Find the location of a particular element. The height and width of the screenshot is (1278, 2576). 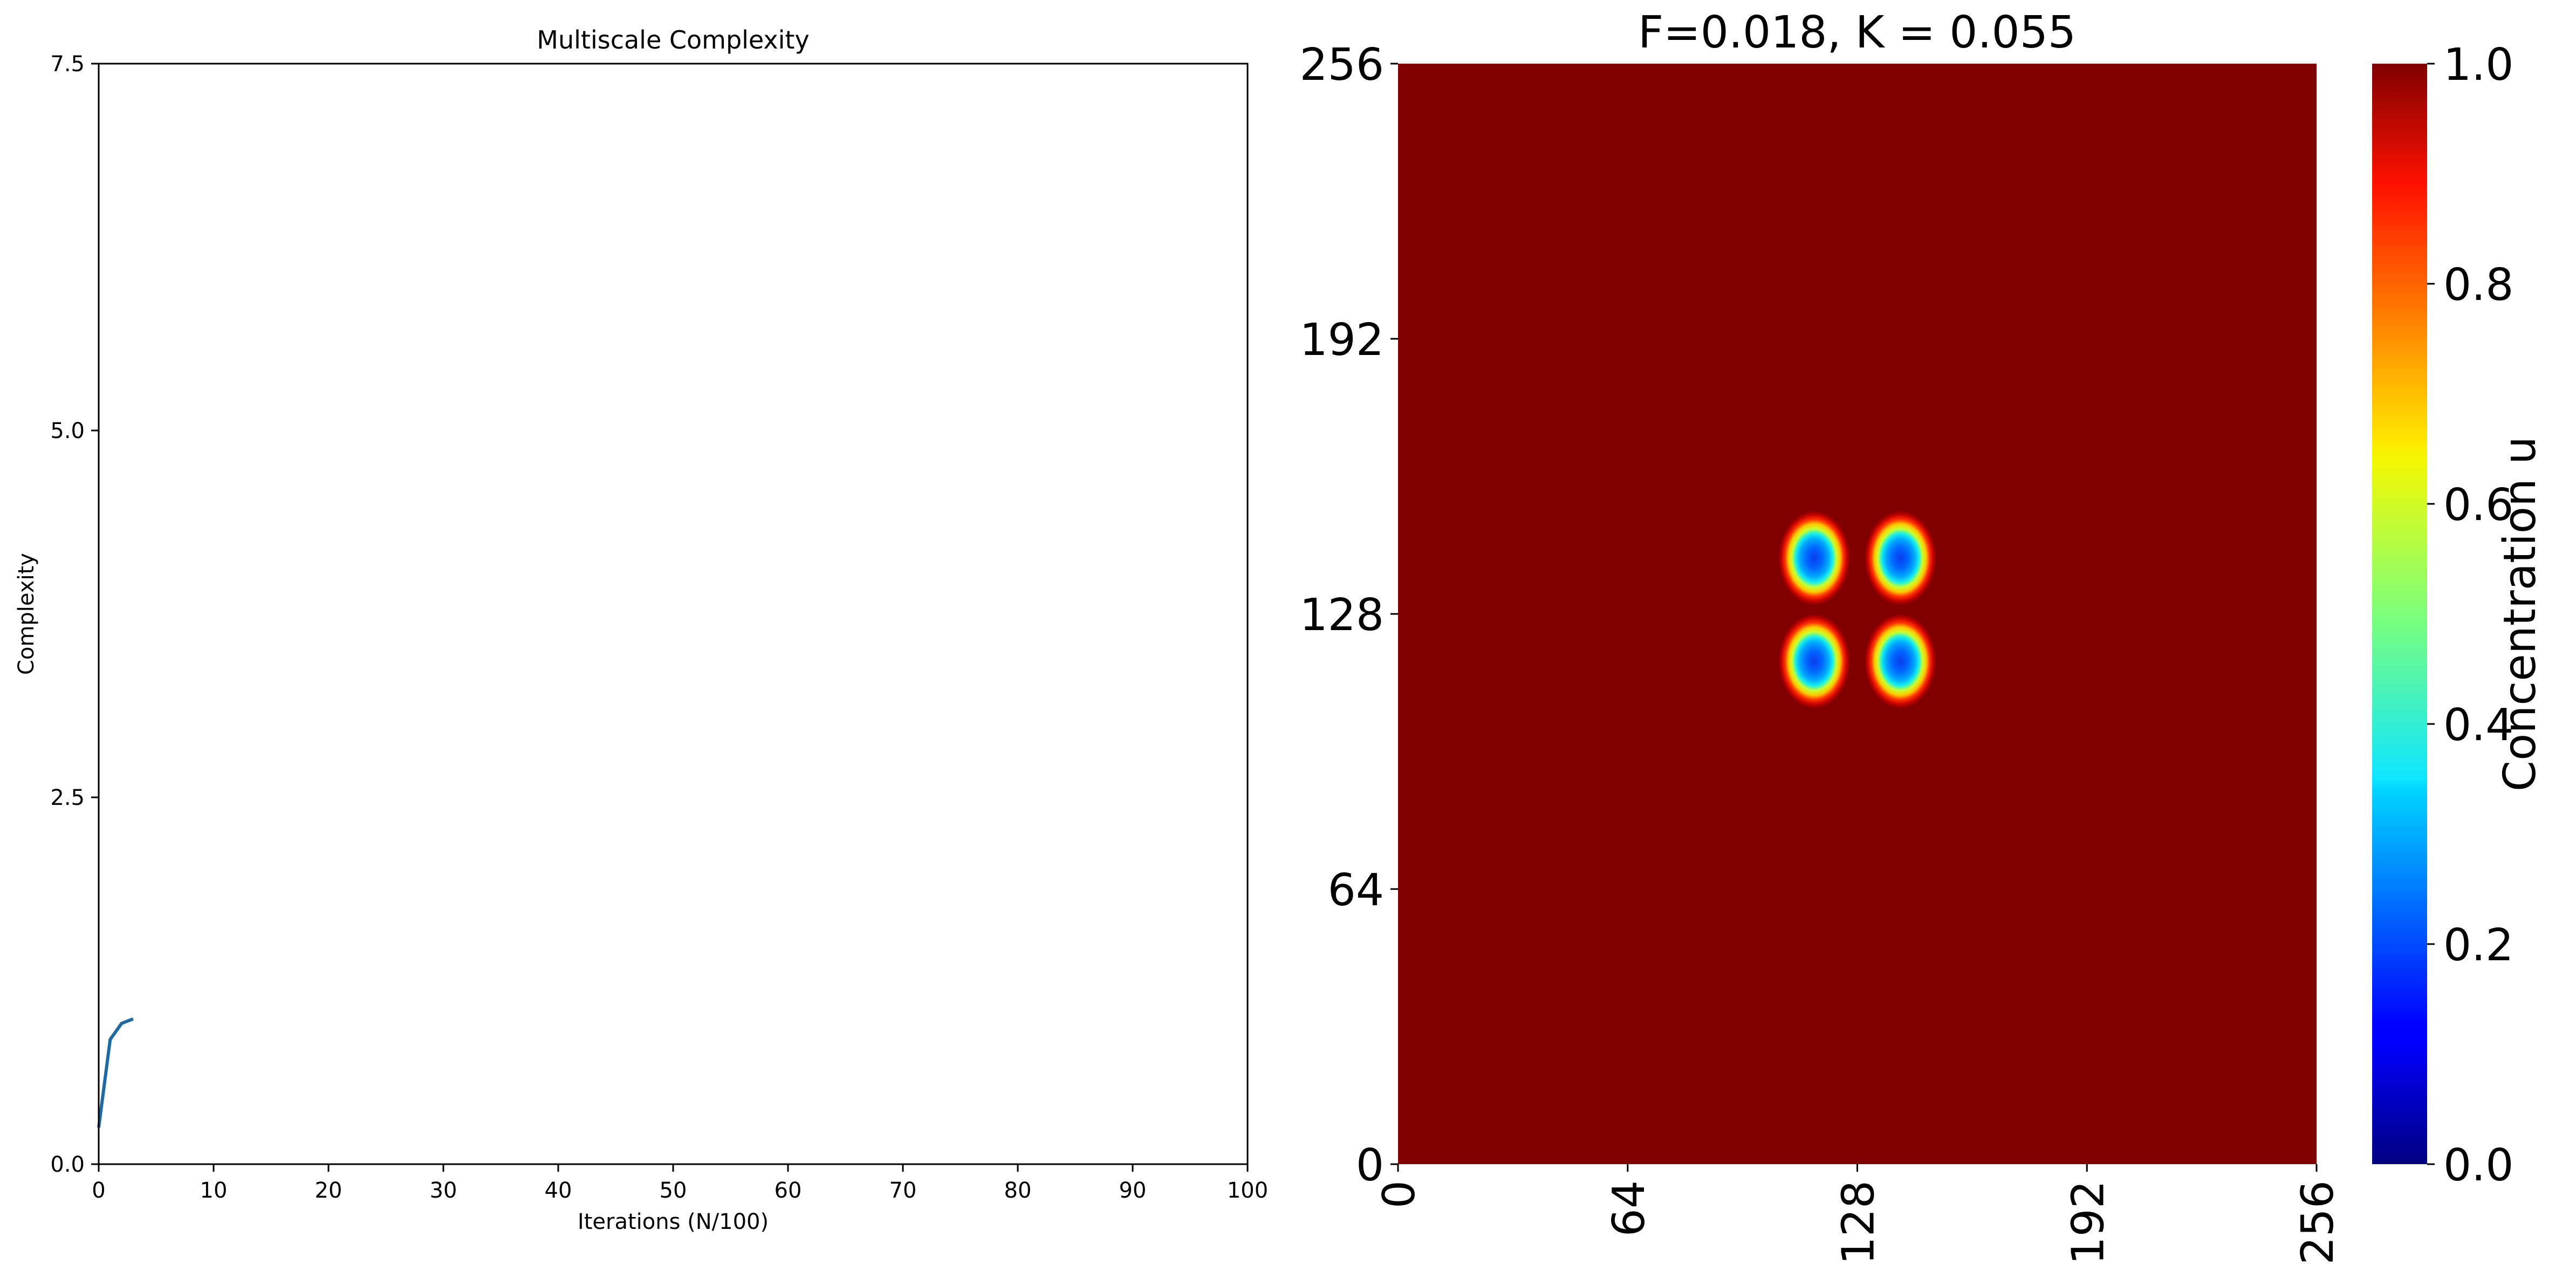

x-tick-label: 0 is located at coordinates (98, 1190).